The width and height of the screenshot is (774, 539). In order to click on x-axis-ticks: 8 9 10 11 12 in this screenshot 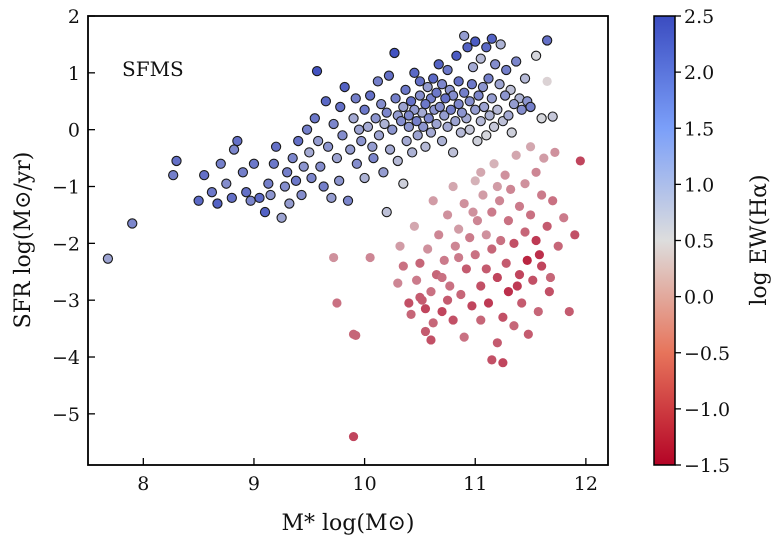, I will do `click(367, 476)`.